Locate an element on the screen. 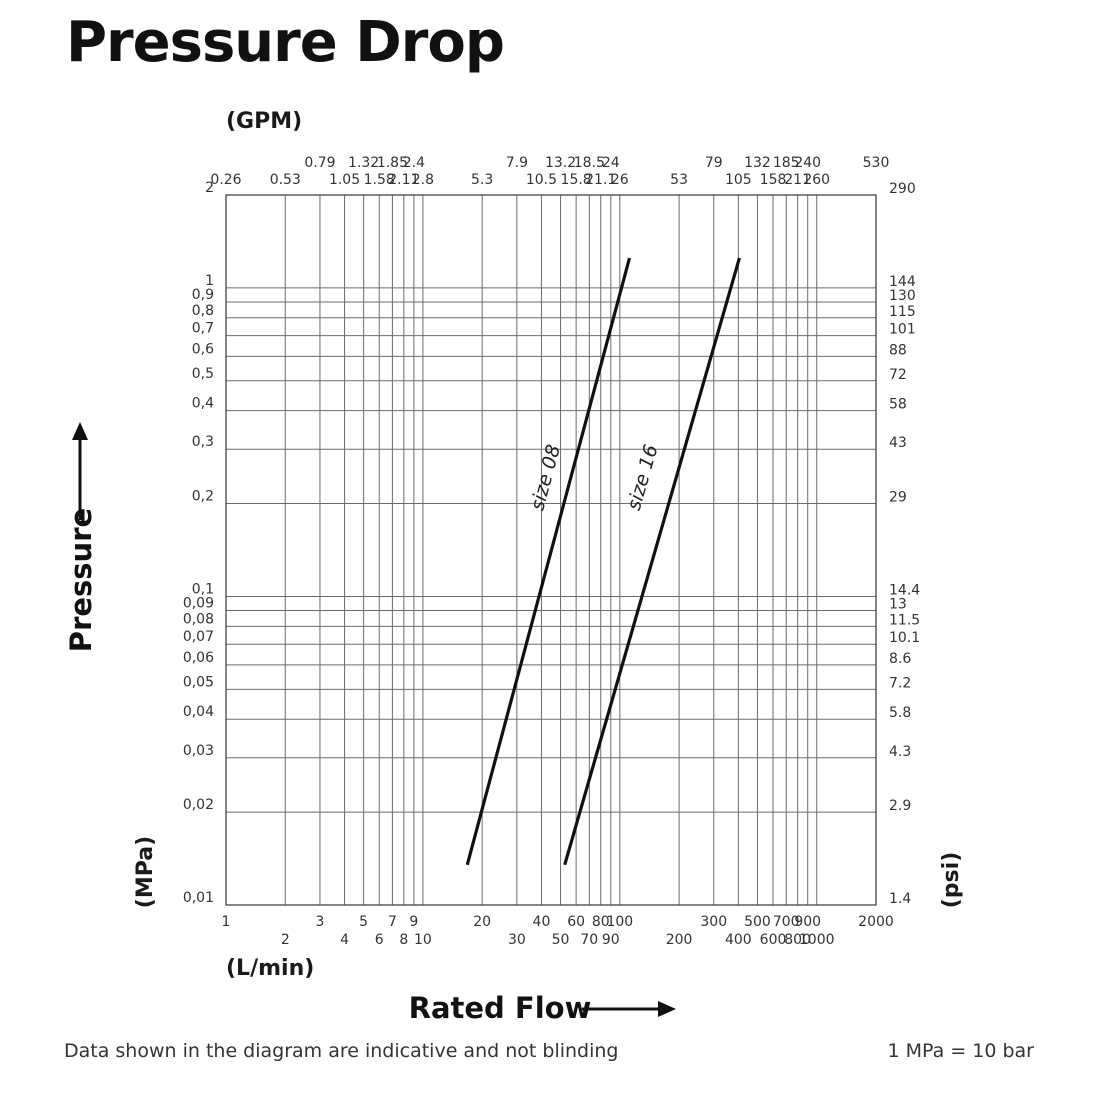 Image resolution: width=1100 pixels, height=1100 pixels. chart-series: size 08 size 16 is located at coordinates (603, 561).